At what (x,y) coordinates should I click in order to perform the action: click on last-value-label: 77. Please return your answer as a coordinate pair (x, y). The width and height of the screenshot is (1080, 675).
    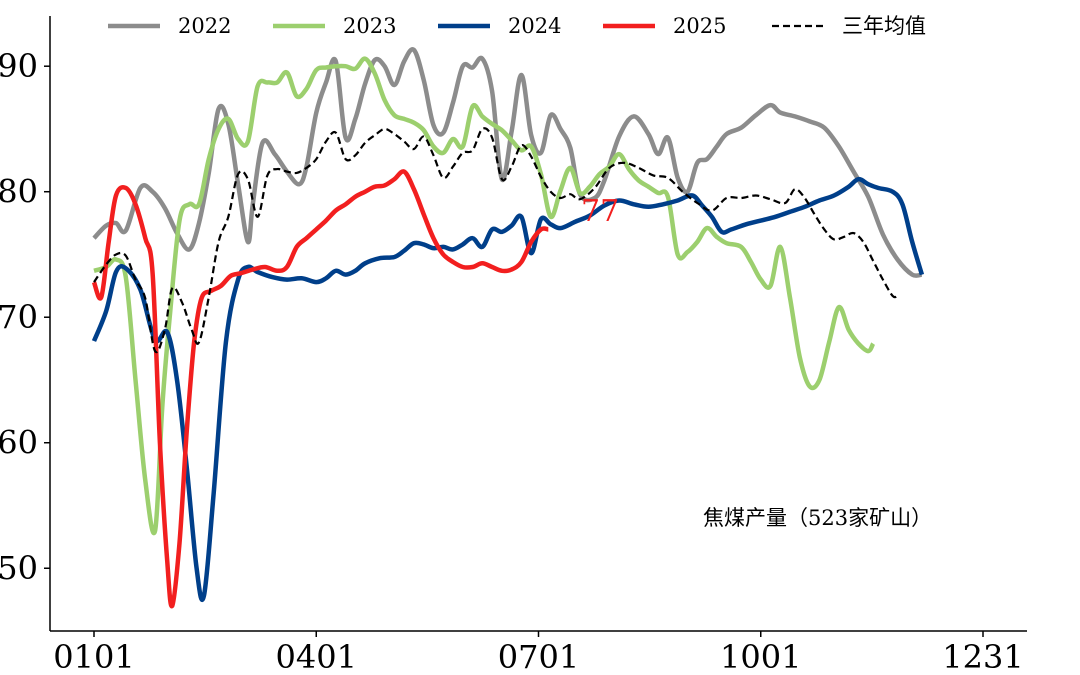
    Looking at the image, I should click on (600, 211).